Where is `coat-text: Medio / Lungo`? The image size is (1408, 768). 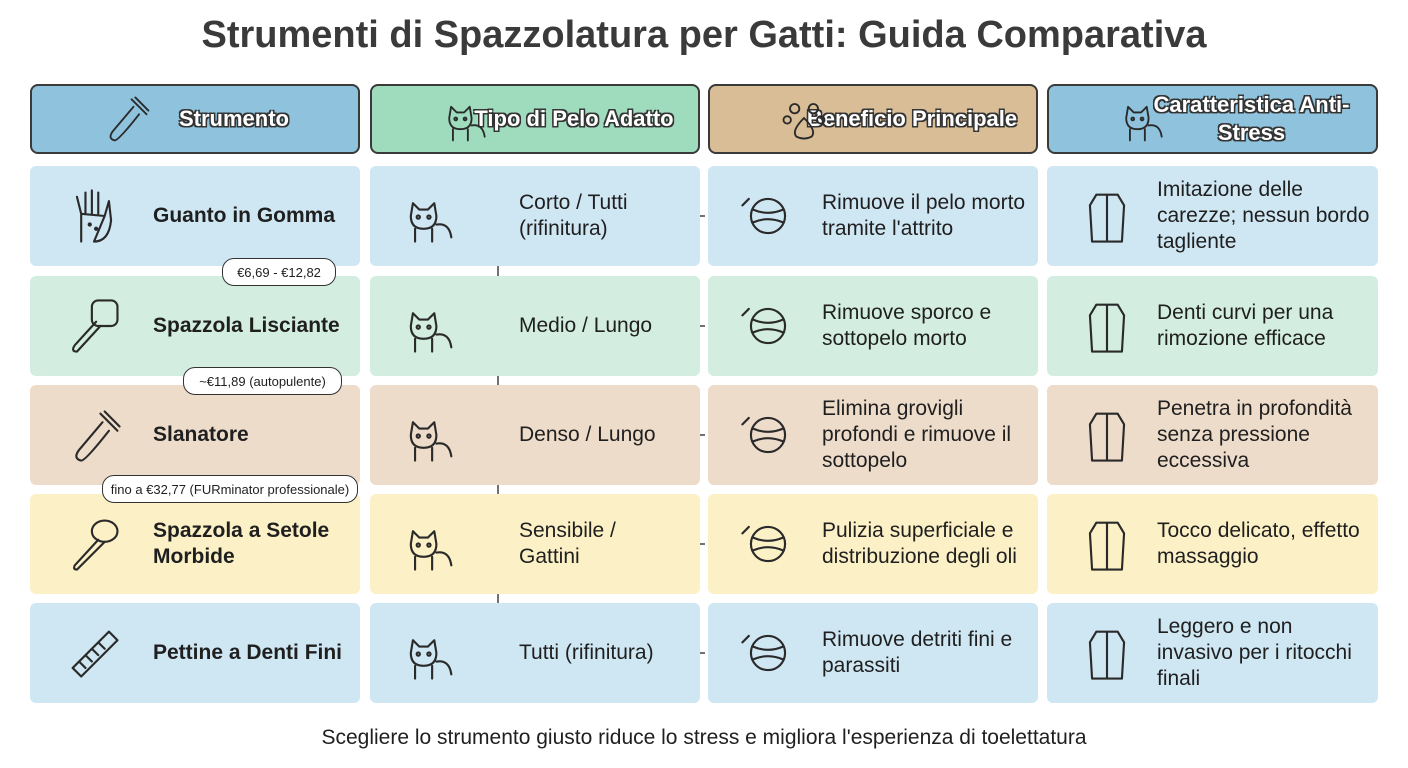 coat-text: Medio / Lungo is located at coordinates (586, 325).